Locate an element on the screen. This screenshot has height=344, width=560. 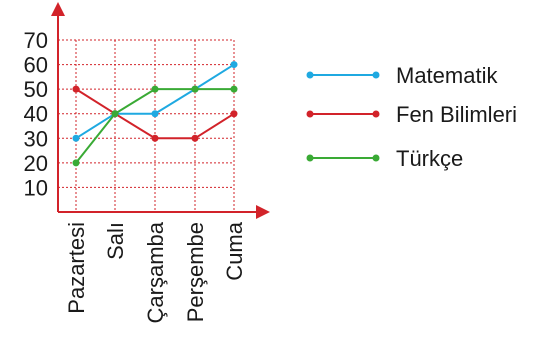
y-tick-label: 70 is located at coordinates (36, 40).